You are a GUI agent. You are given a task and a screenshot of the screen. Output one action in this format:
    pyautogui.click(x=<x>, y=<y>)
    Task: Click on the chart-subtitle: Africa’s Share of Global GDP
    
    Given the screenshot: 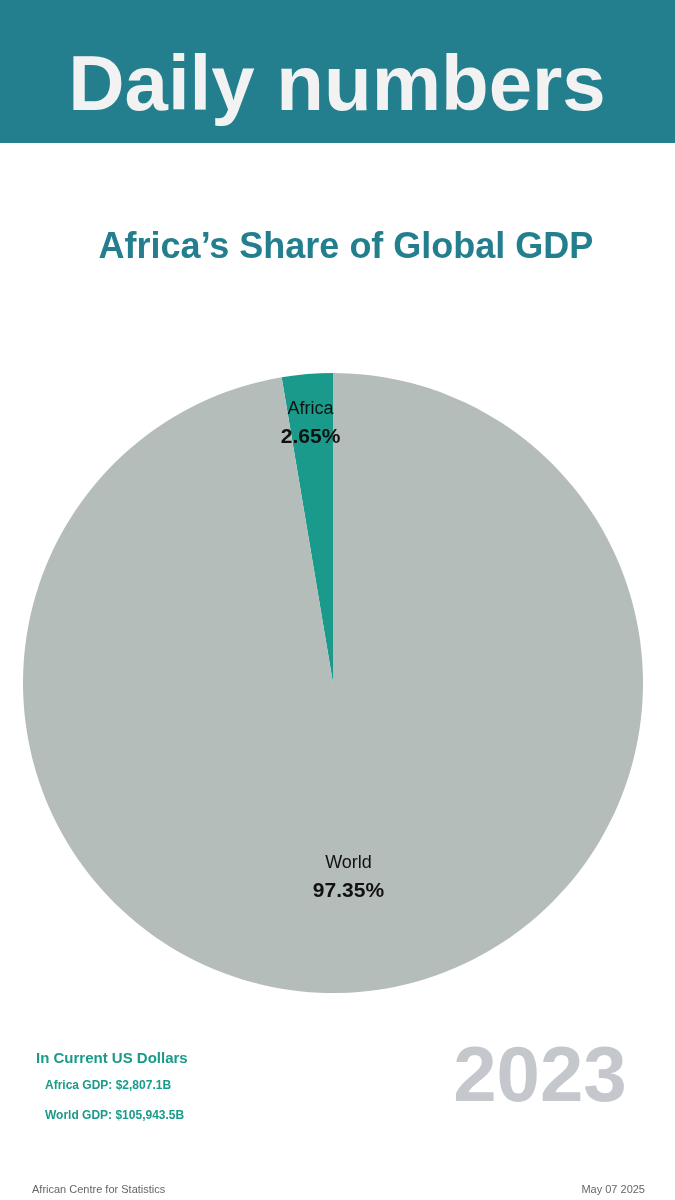 What is the action you would take?
    pyautogui.click(x=346, y=245)
    